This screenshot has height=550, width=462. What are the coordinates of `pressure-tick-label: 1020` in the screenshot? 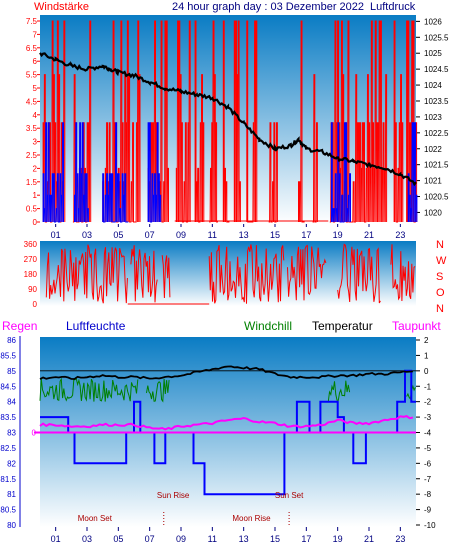 It's located at (433, 212).